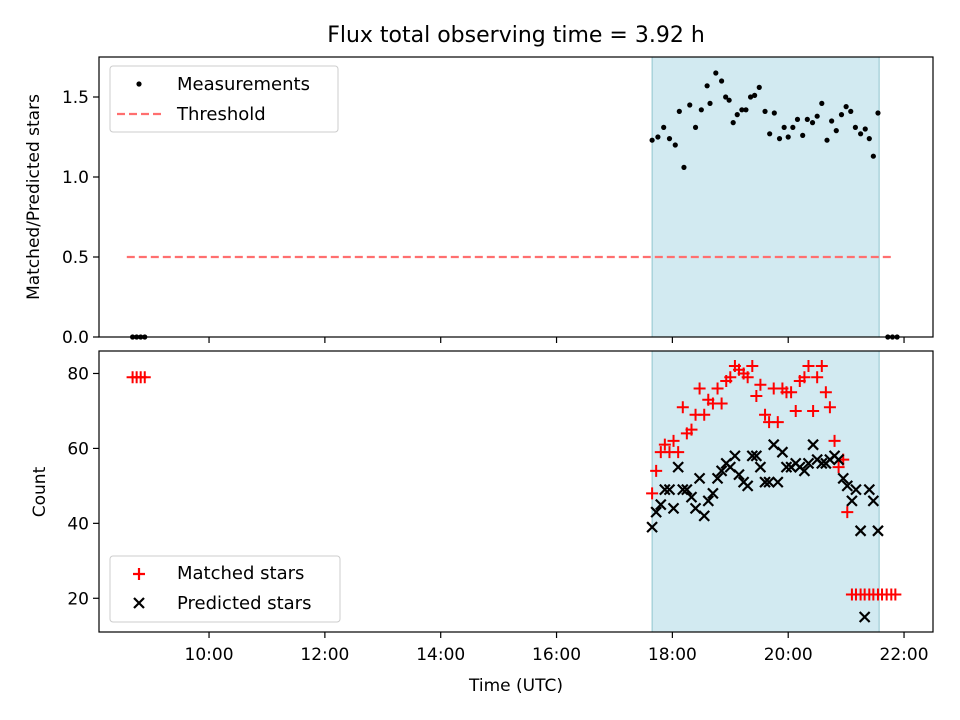 Image resolution: width=960 pixels, height=720 pixels. I want to click on x-tick-label: 22:00, so click(904, 655).